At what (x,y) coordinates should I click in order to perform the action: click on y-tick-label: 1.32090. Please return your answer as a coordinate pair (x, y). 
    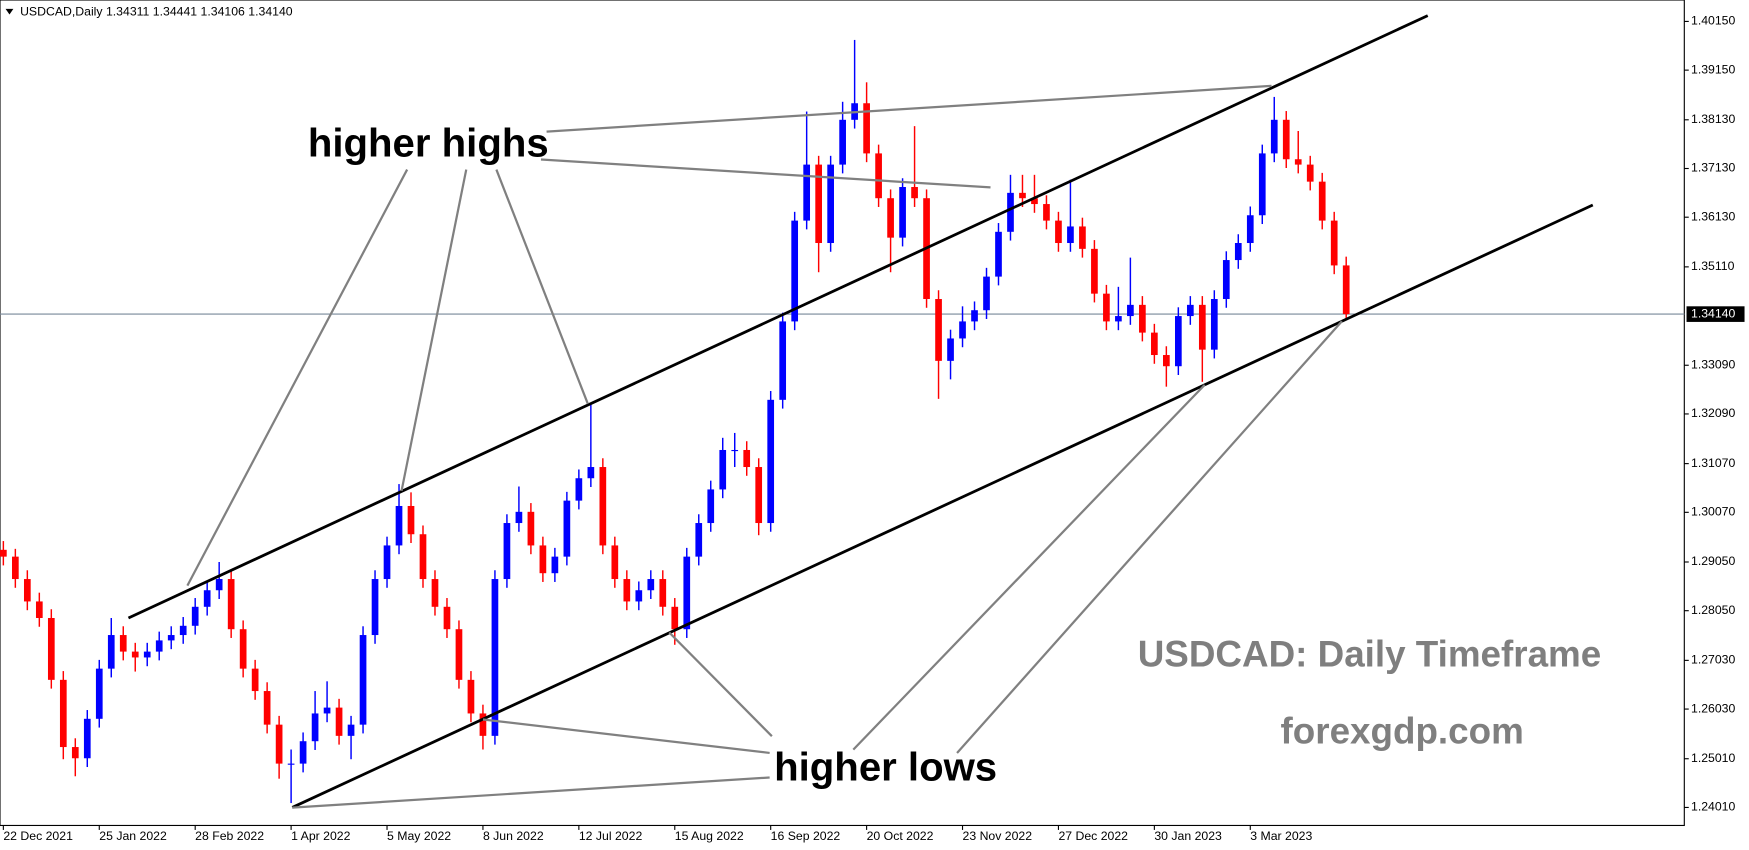
    Looking at the image, I should click on (1713, 413).